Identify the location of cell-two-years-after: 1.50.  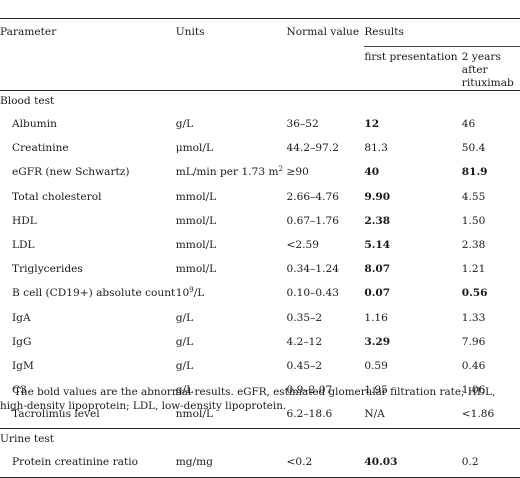
(473, 220).